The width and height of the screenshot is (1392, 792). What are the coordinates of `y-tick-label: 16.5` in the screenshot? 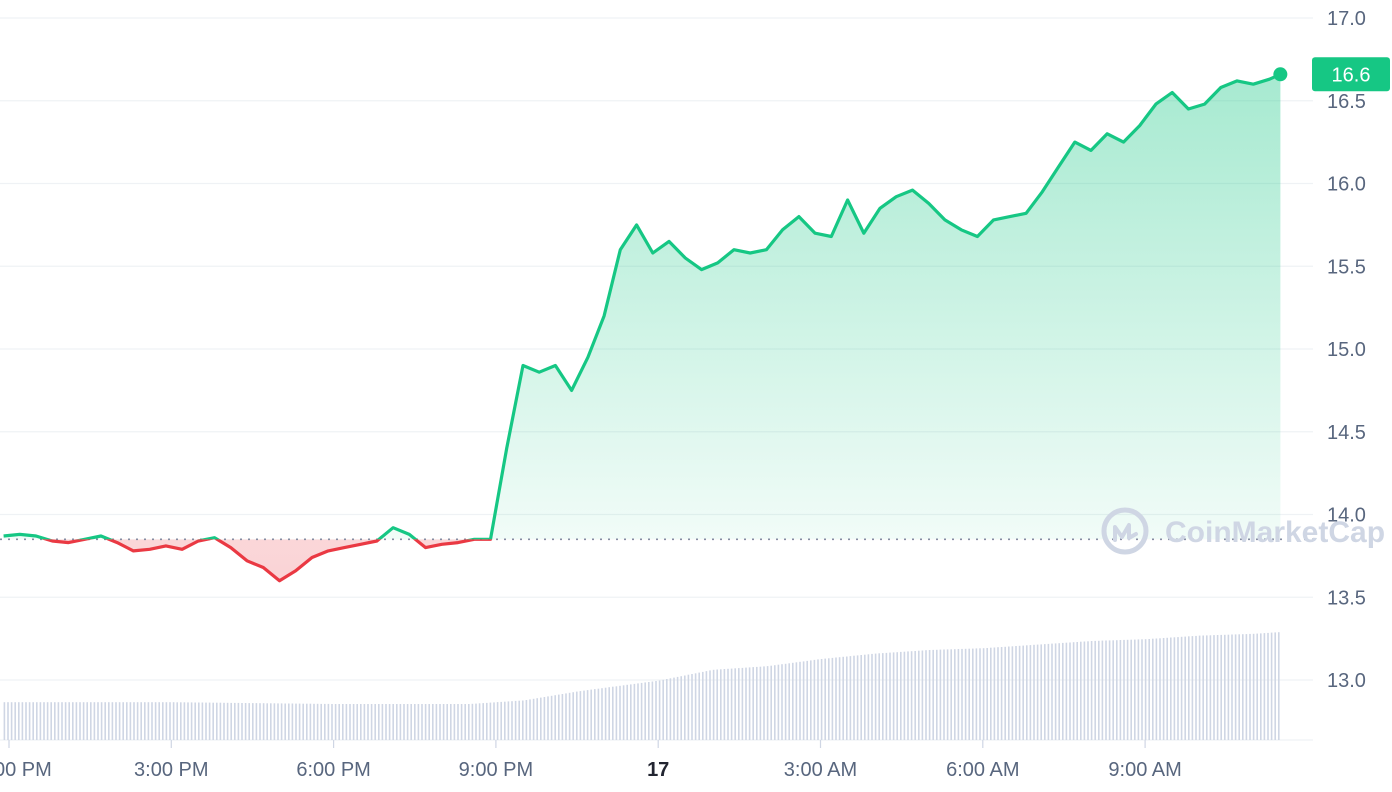 It's located at (1346, 102).